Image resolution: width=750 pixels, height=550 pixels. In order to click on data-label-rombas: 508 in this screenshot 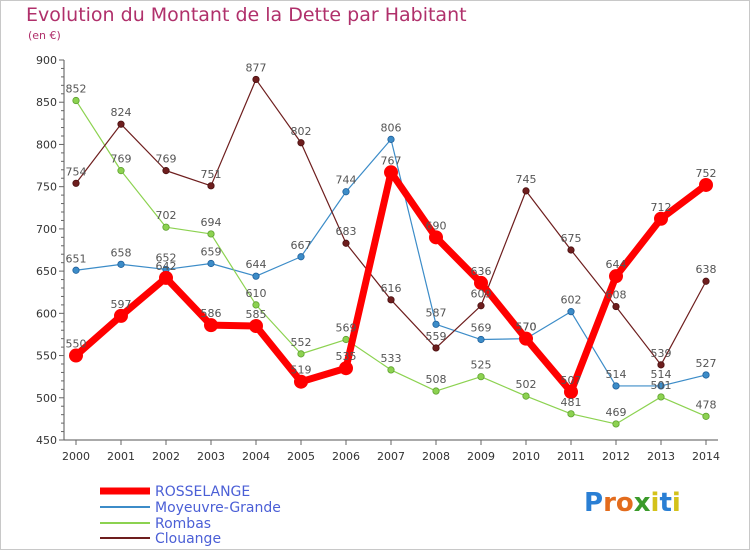, I will do `click(436, 379)`.